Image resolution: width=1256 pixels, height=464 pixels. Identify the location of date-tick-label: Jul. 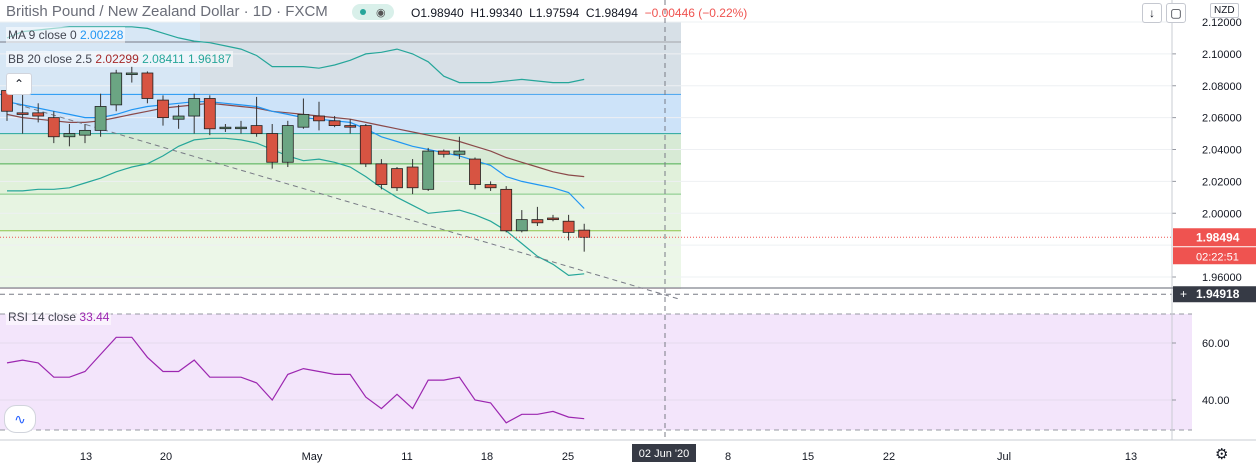
(1004, 457).